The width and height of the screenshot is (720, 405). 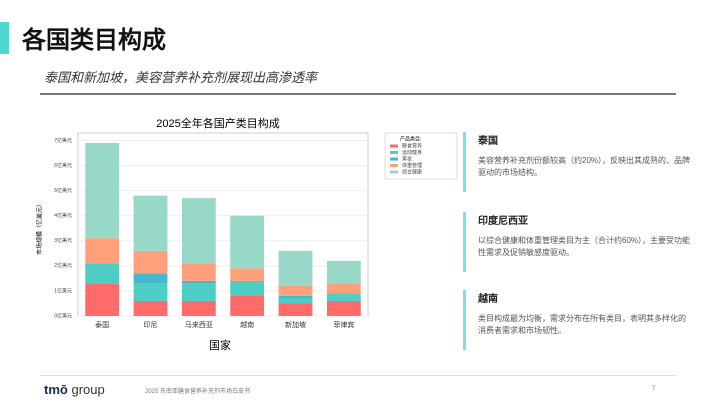 What do you see at coordinates (407, 158) in the screenshot?
I see `legend-label: 美妆` at bounding box center [407, 158].